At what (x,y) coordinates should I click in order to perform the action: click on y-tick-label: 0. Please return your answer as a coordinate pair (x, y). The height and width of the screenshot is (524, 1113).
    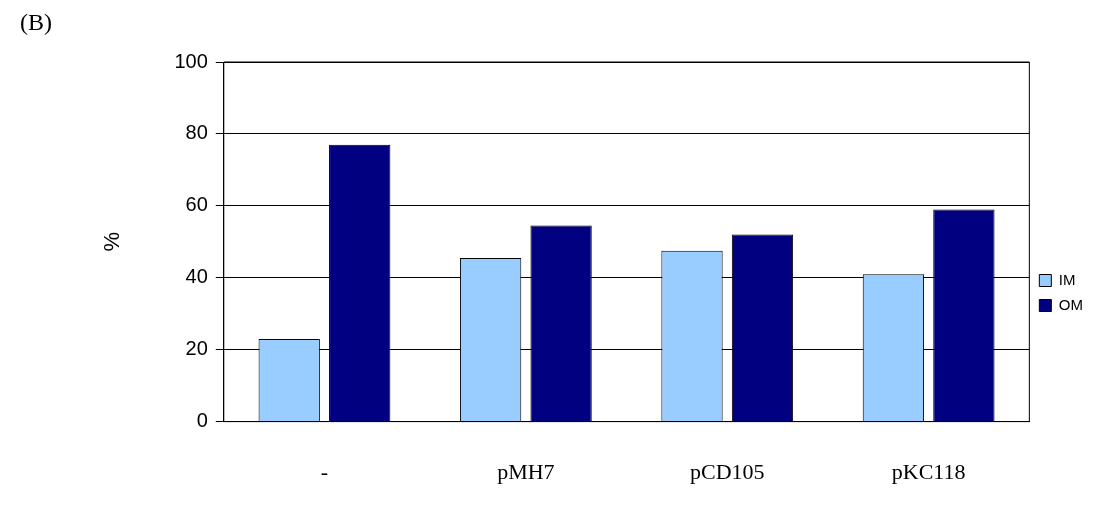
    Looking at the image, I should click on (202, 420).